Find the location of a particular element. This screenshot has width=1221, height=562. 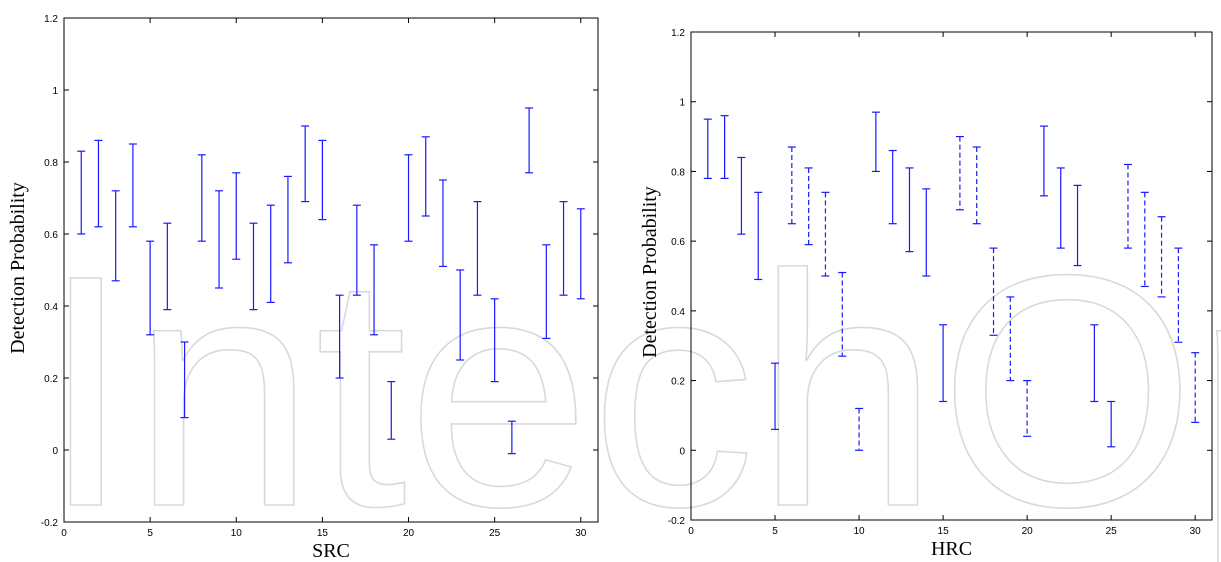

x-axis-label: HRC is located at coordinates (951, 549).